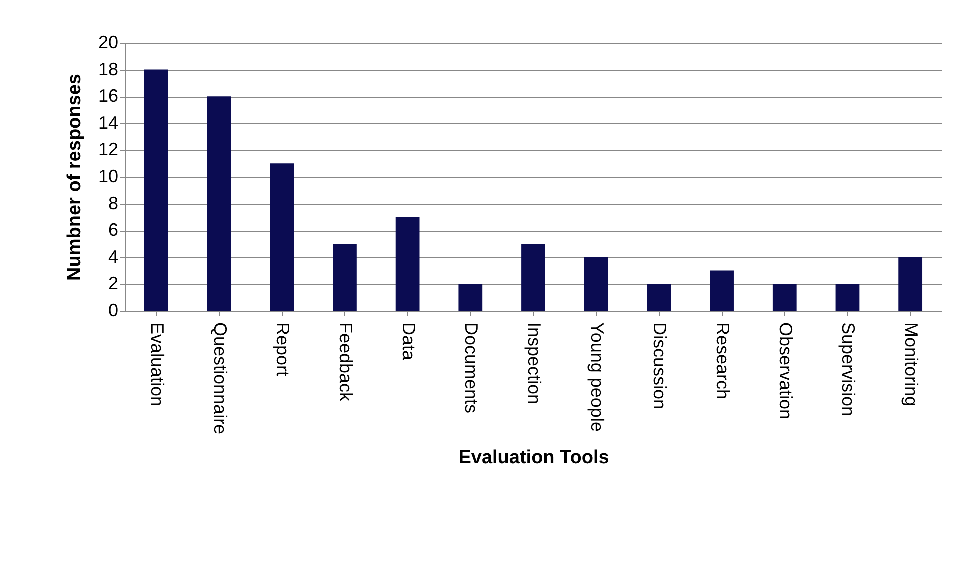  What do you see at coordinates (534, 363) in the screenshot?
I see `x-tick-label: Inspection` at bounding box center [534, 363].